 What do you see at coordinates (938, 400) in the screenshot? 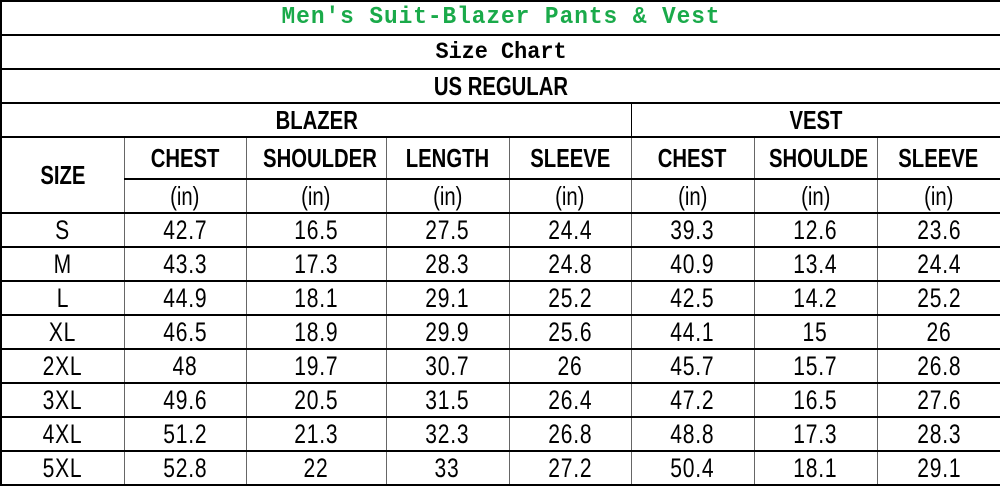
I see `measurement-cell: 27.6` at bounding box center [938, 400].